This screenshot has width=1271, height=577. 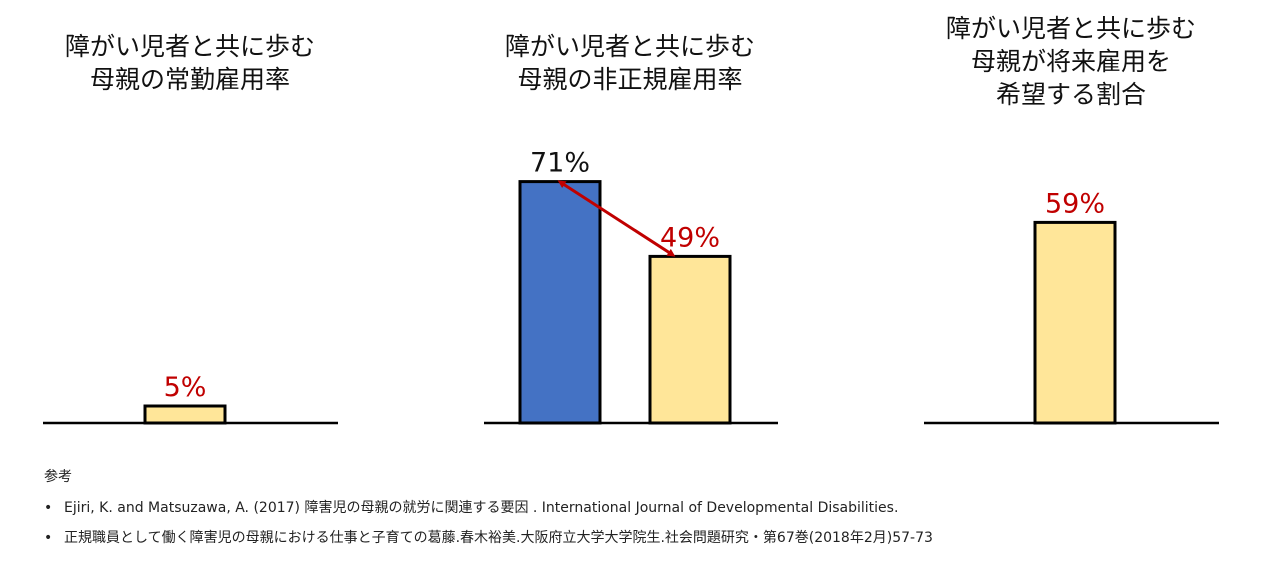 What do you see at coordinates (560, 163) in the screenshot?
I see `panel2-value-label-1: 71%` at bounding box center [560, 163].